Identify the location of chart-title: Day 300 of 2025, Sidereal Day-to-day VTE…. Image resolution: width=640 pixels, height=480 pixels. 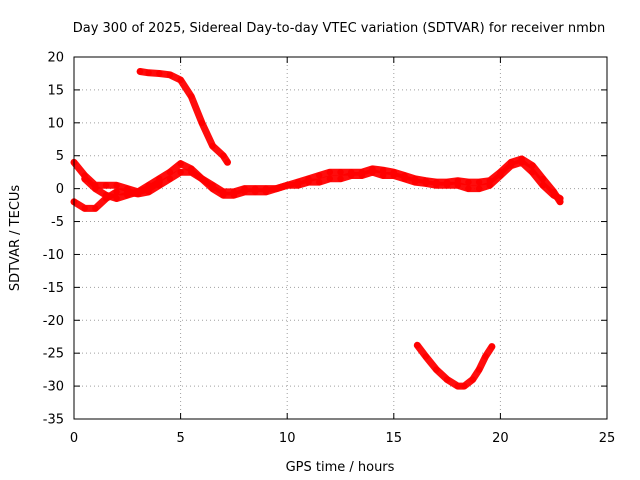
(339, 28).